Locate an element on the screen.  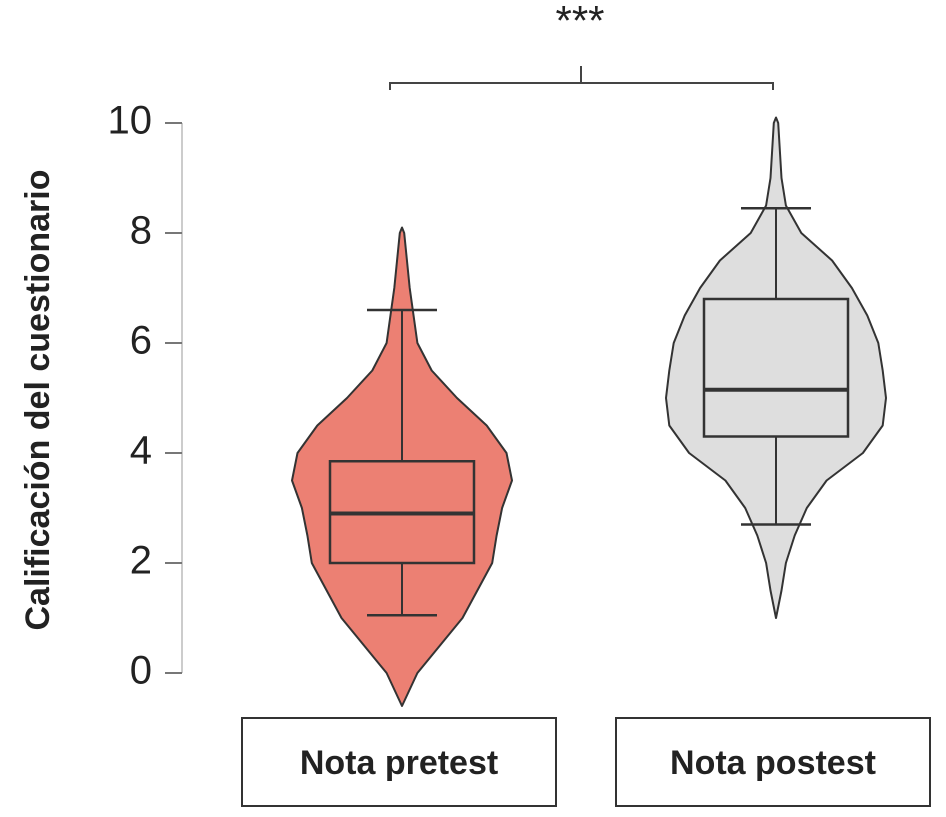
significance-label: *** is located at coordinates (579, 22).